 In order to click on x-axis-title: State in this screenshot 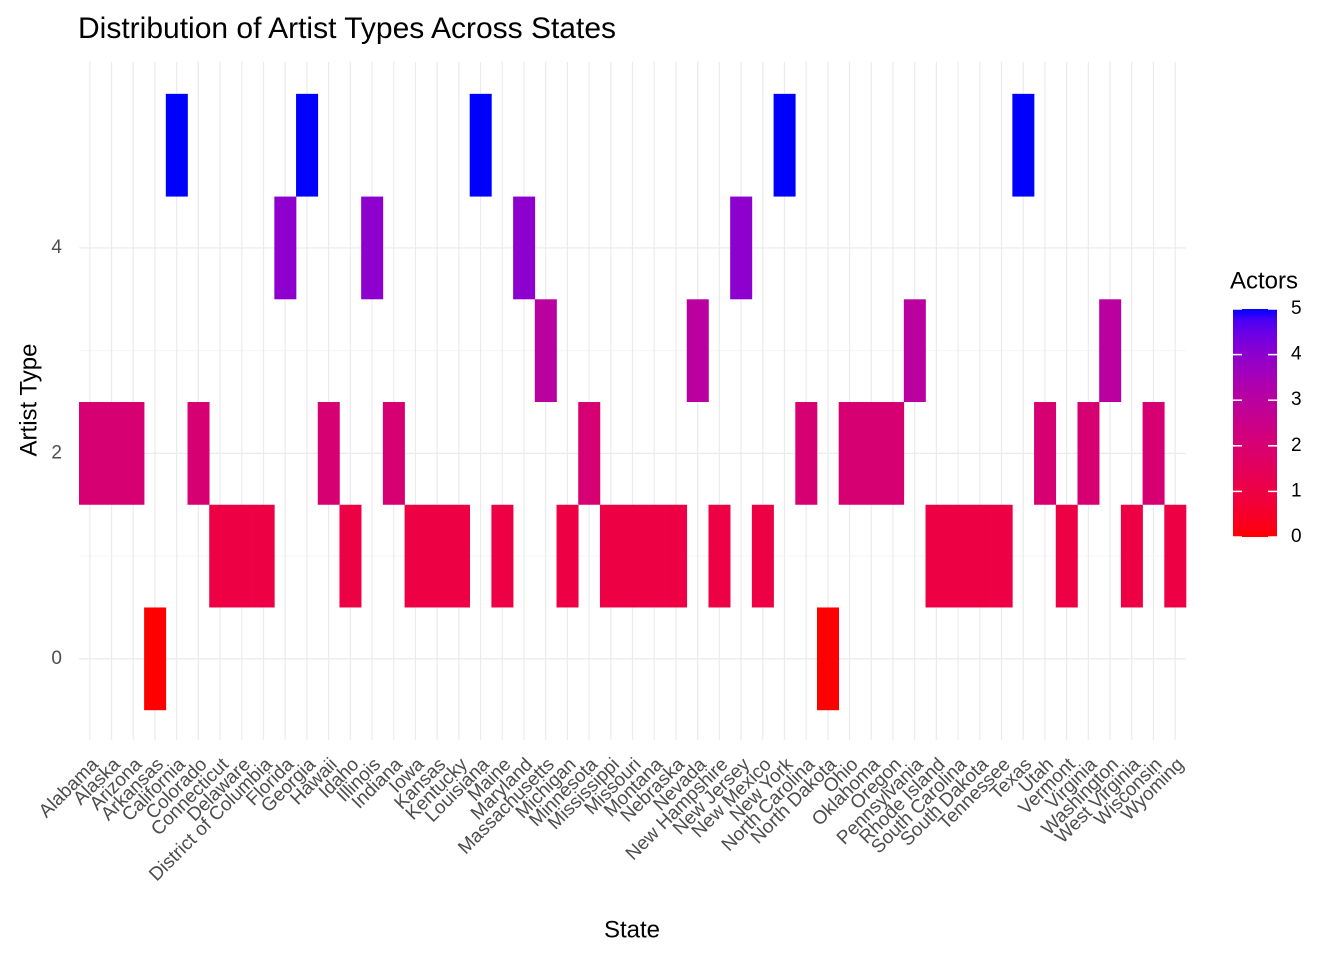, I will do `click(632, 929)`.